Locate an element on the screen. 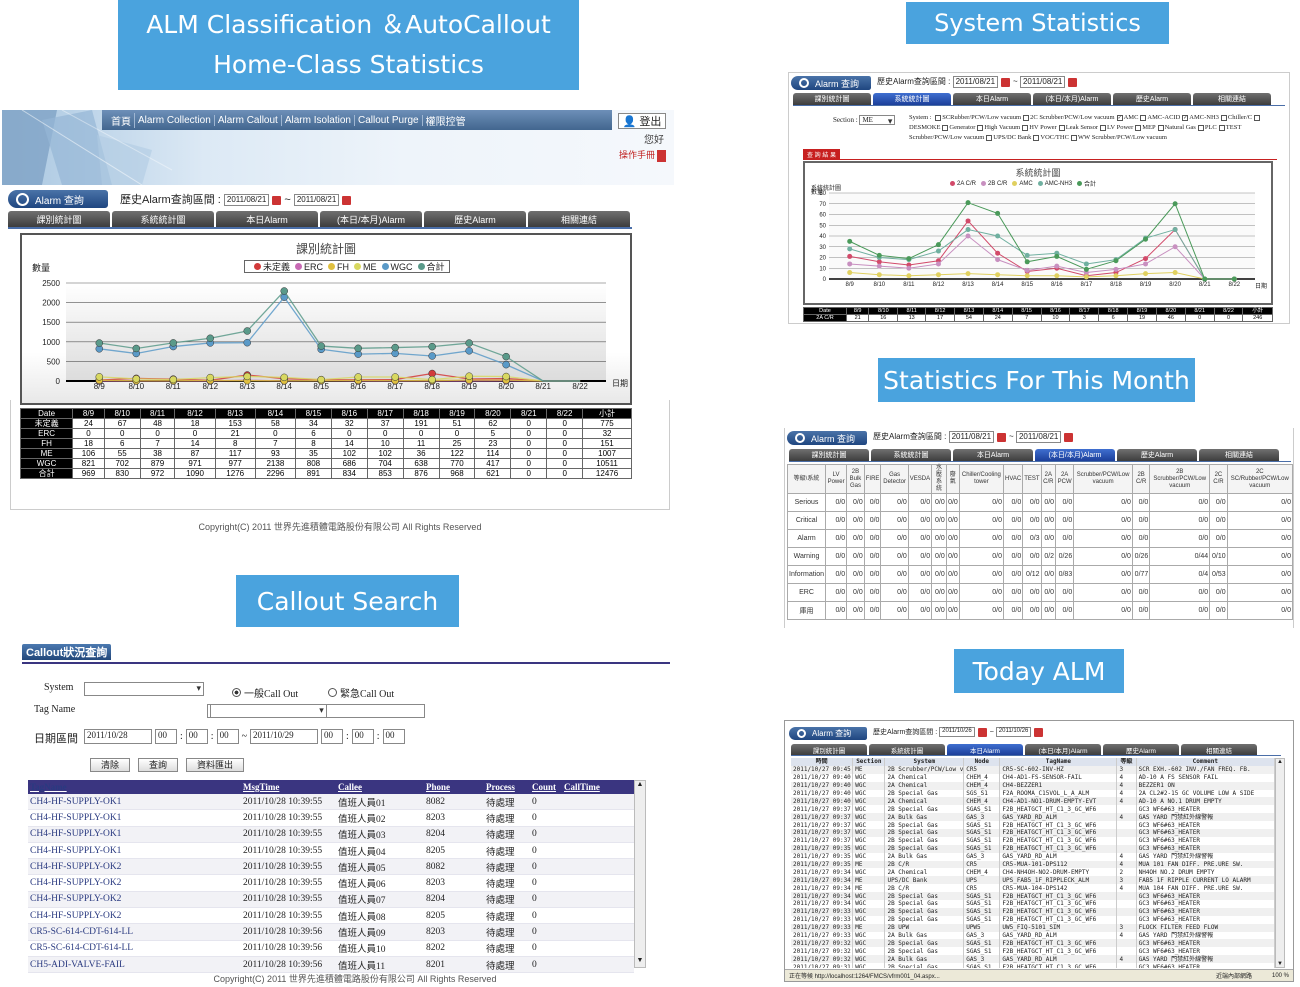  tab-system-chart: 系統統計圖 is located at coordinates (163, 219).